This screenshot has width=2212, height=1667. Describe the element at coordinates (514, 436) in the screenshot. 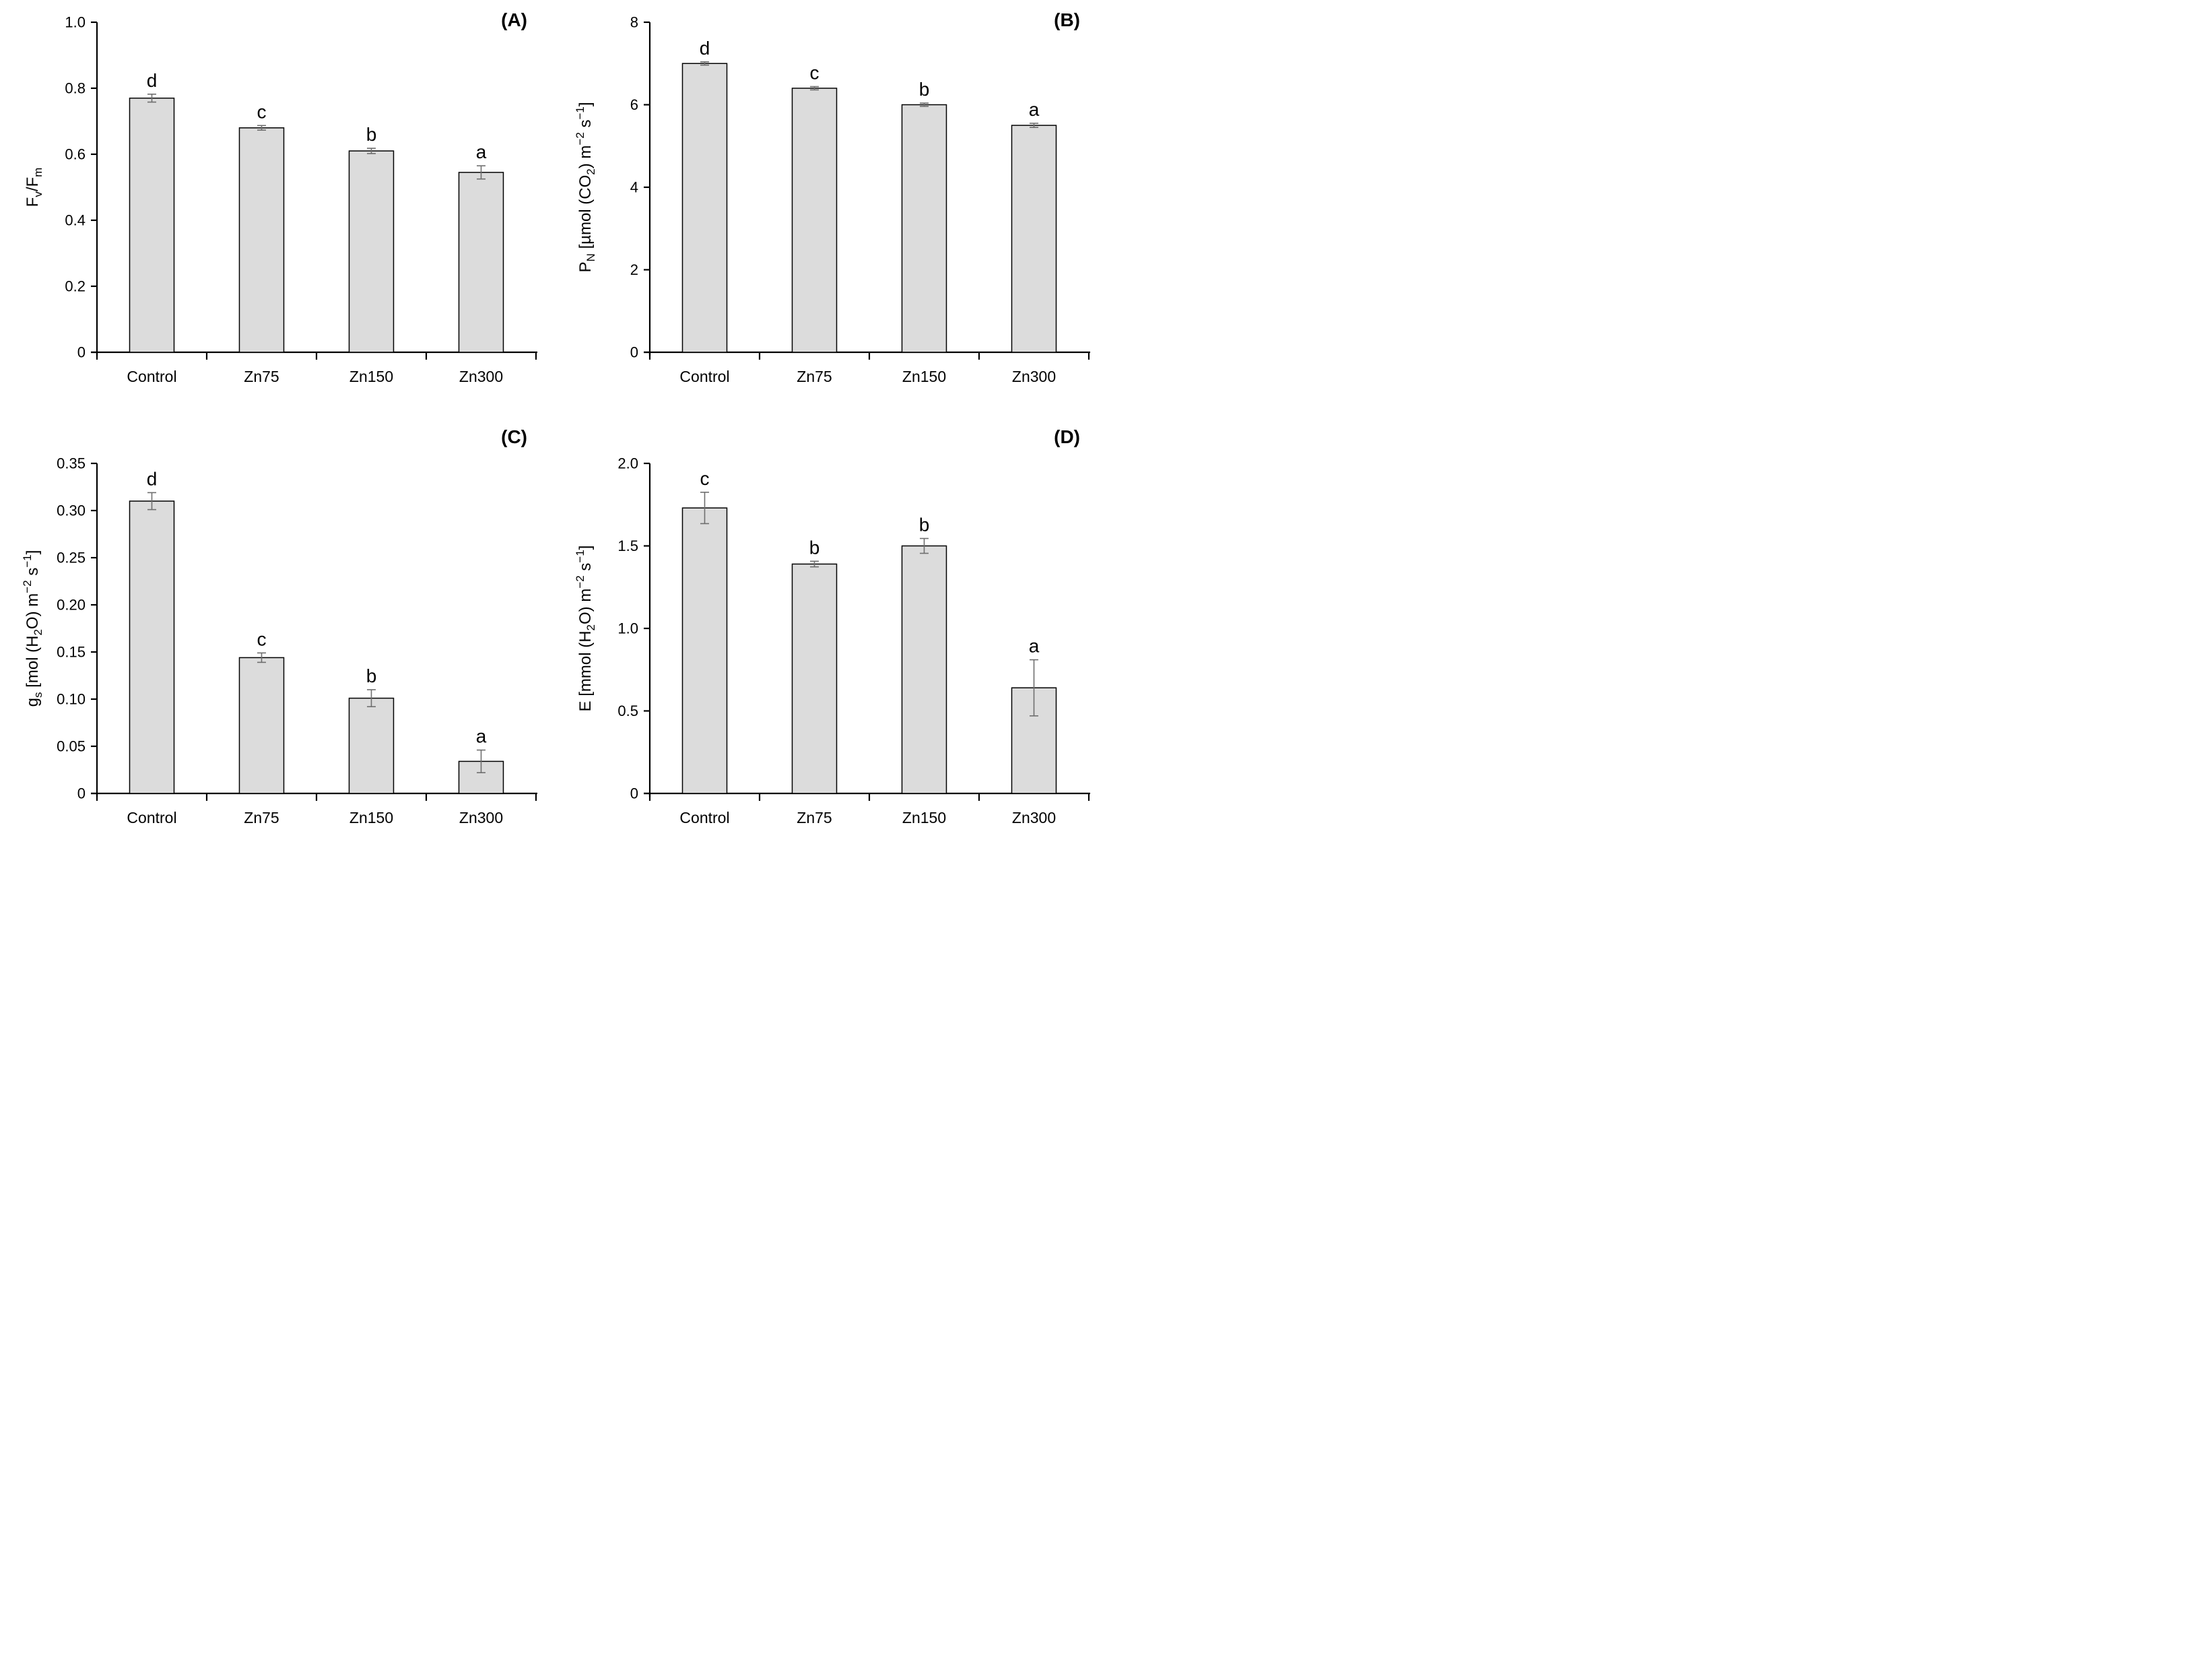

I see `panel-label-C: (C)` at that location.